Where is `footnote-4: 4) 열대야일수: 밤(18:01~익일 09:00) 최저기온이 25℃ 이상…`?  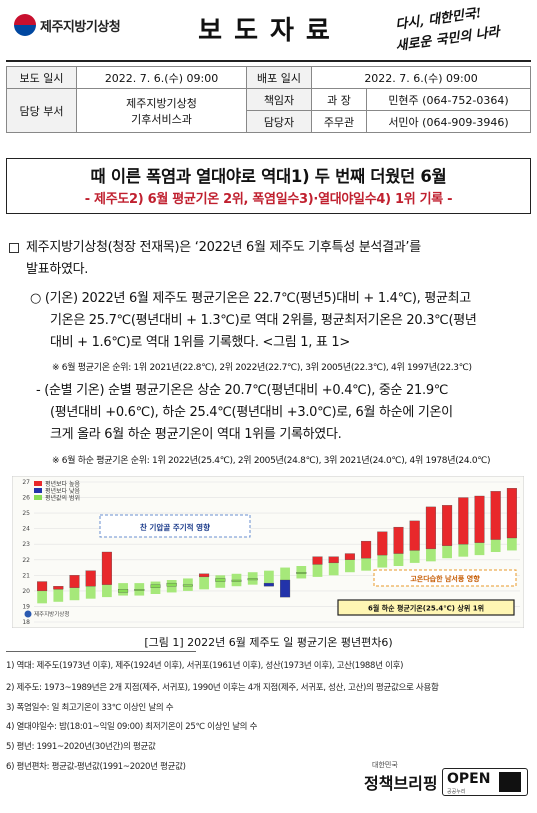
footnote-4: 4) 열대야일수: 밤(18:01~익일 09:00) 최저기온이 25℃ 이상… is located at coordinates (132, 727).